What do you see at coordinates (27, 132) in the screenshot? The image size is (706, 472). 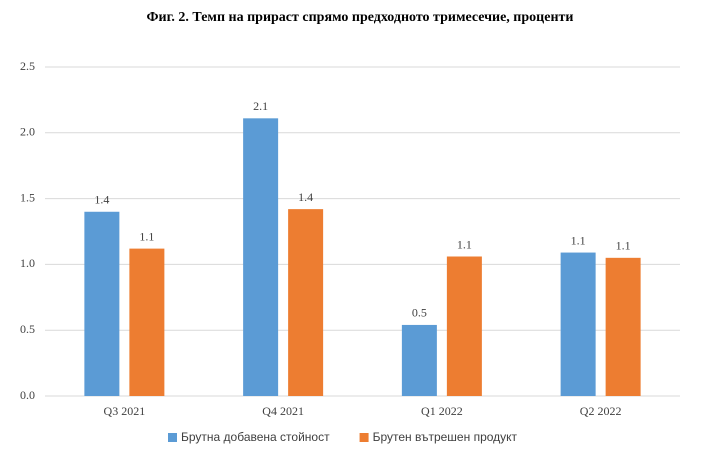 I see `y-tick-label: 2.0` at bounding box center [27, 132].